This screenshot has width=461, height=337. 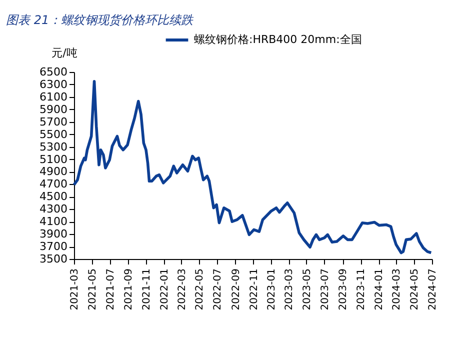 I want to click on legend-label: 螺纹钢价格:HRB400 20mm:全国, so click(x=278, y=39).